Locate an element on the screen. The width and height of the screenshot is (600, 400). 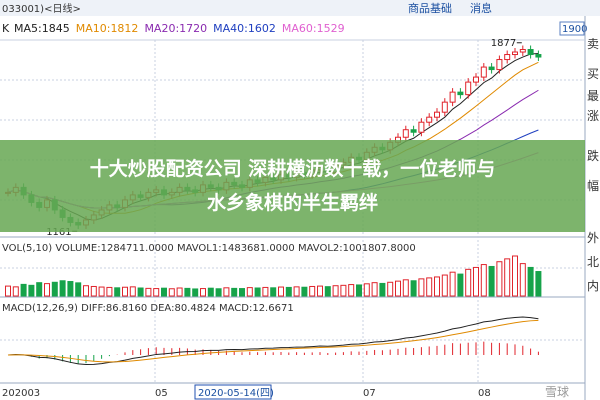
price-box is located at coordinates (572, 28).